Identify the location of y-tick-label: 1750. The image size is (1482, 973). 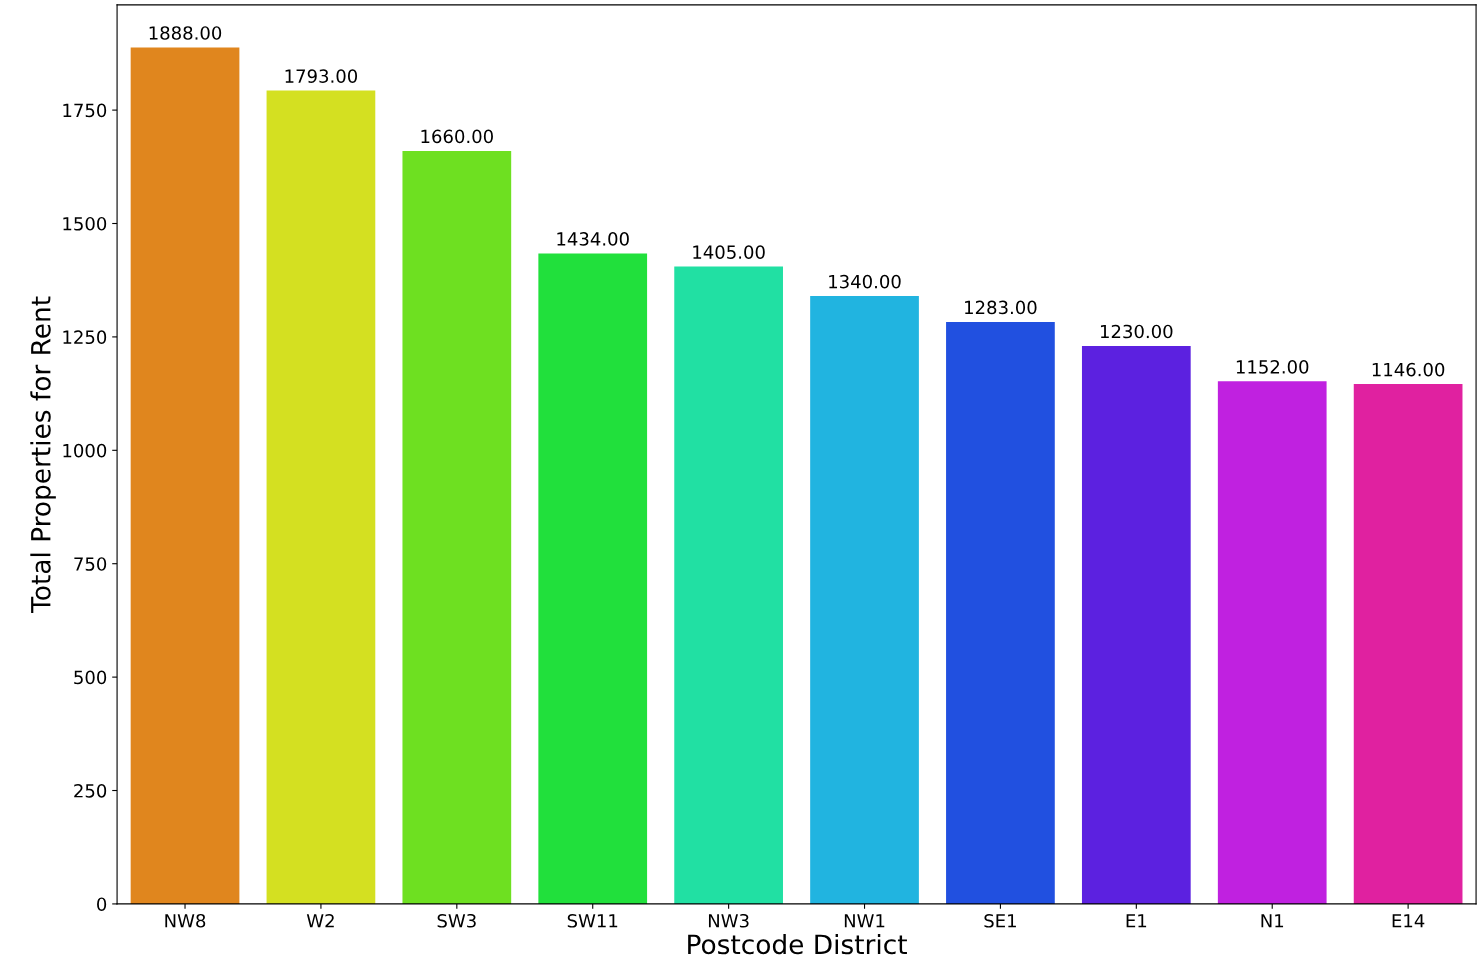
(85, 110).